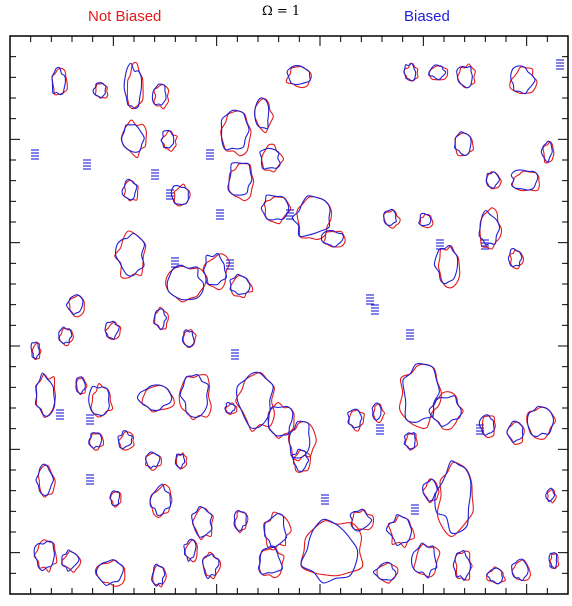 The image size is (572, 606). I want to click on legend-not-biased: Not Biased, so click(125, 16).